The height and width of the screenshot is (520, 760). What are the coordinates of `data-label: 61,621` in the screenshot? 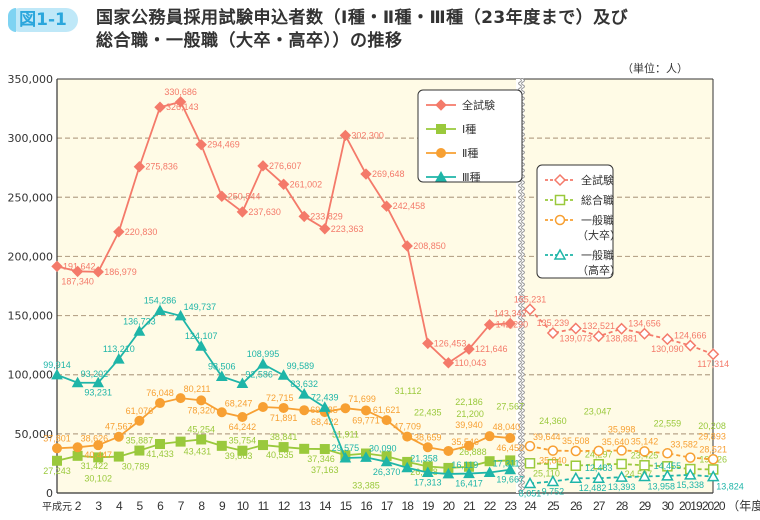 It's located at (387, 410).